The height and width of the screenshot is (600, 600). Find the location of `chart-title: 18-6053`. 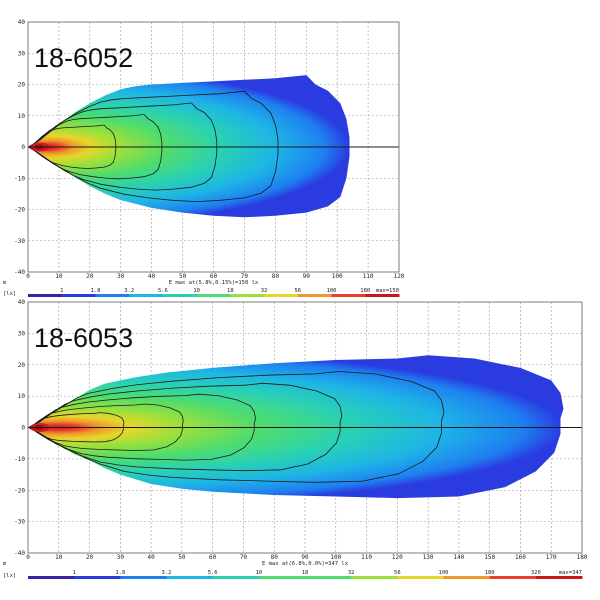

chart-title: 18-6053 is located at coordinates (83, 338).